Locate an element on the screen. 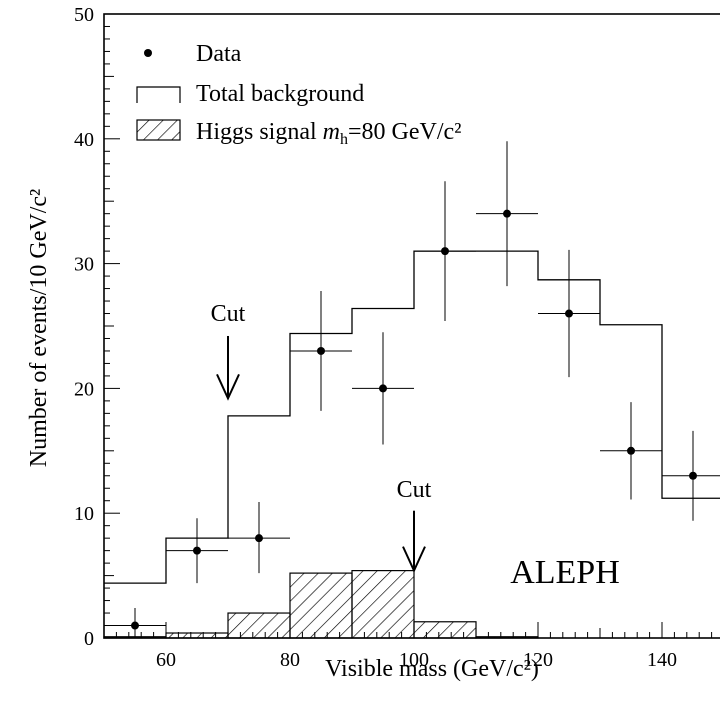 The image size is (720, 705). legend-signal-label: Higgs signal mh=80 GeV/c² is located at coordinates (328, 133).